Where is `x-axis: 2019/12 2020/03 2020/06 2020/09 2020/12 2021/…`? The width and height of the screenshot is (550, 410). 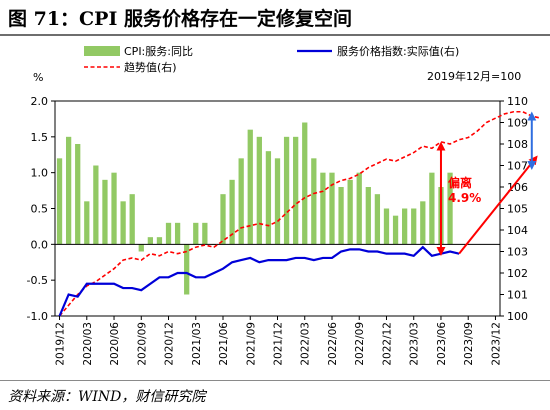
x-axis: 2019/12 2020/03 2020/06 2020/09 2020/12 2021/… is located at coordinates (278, 341).